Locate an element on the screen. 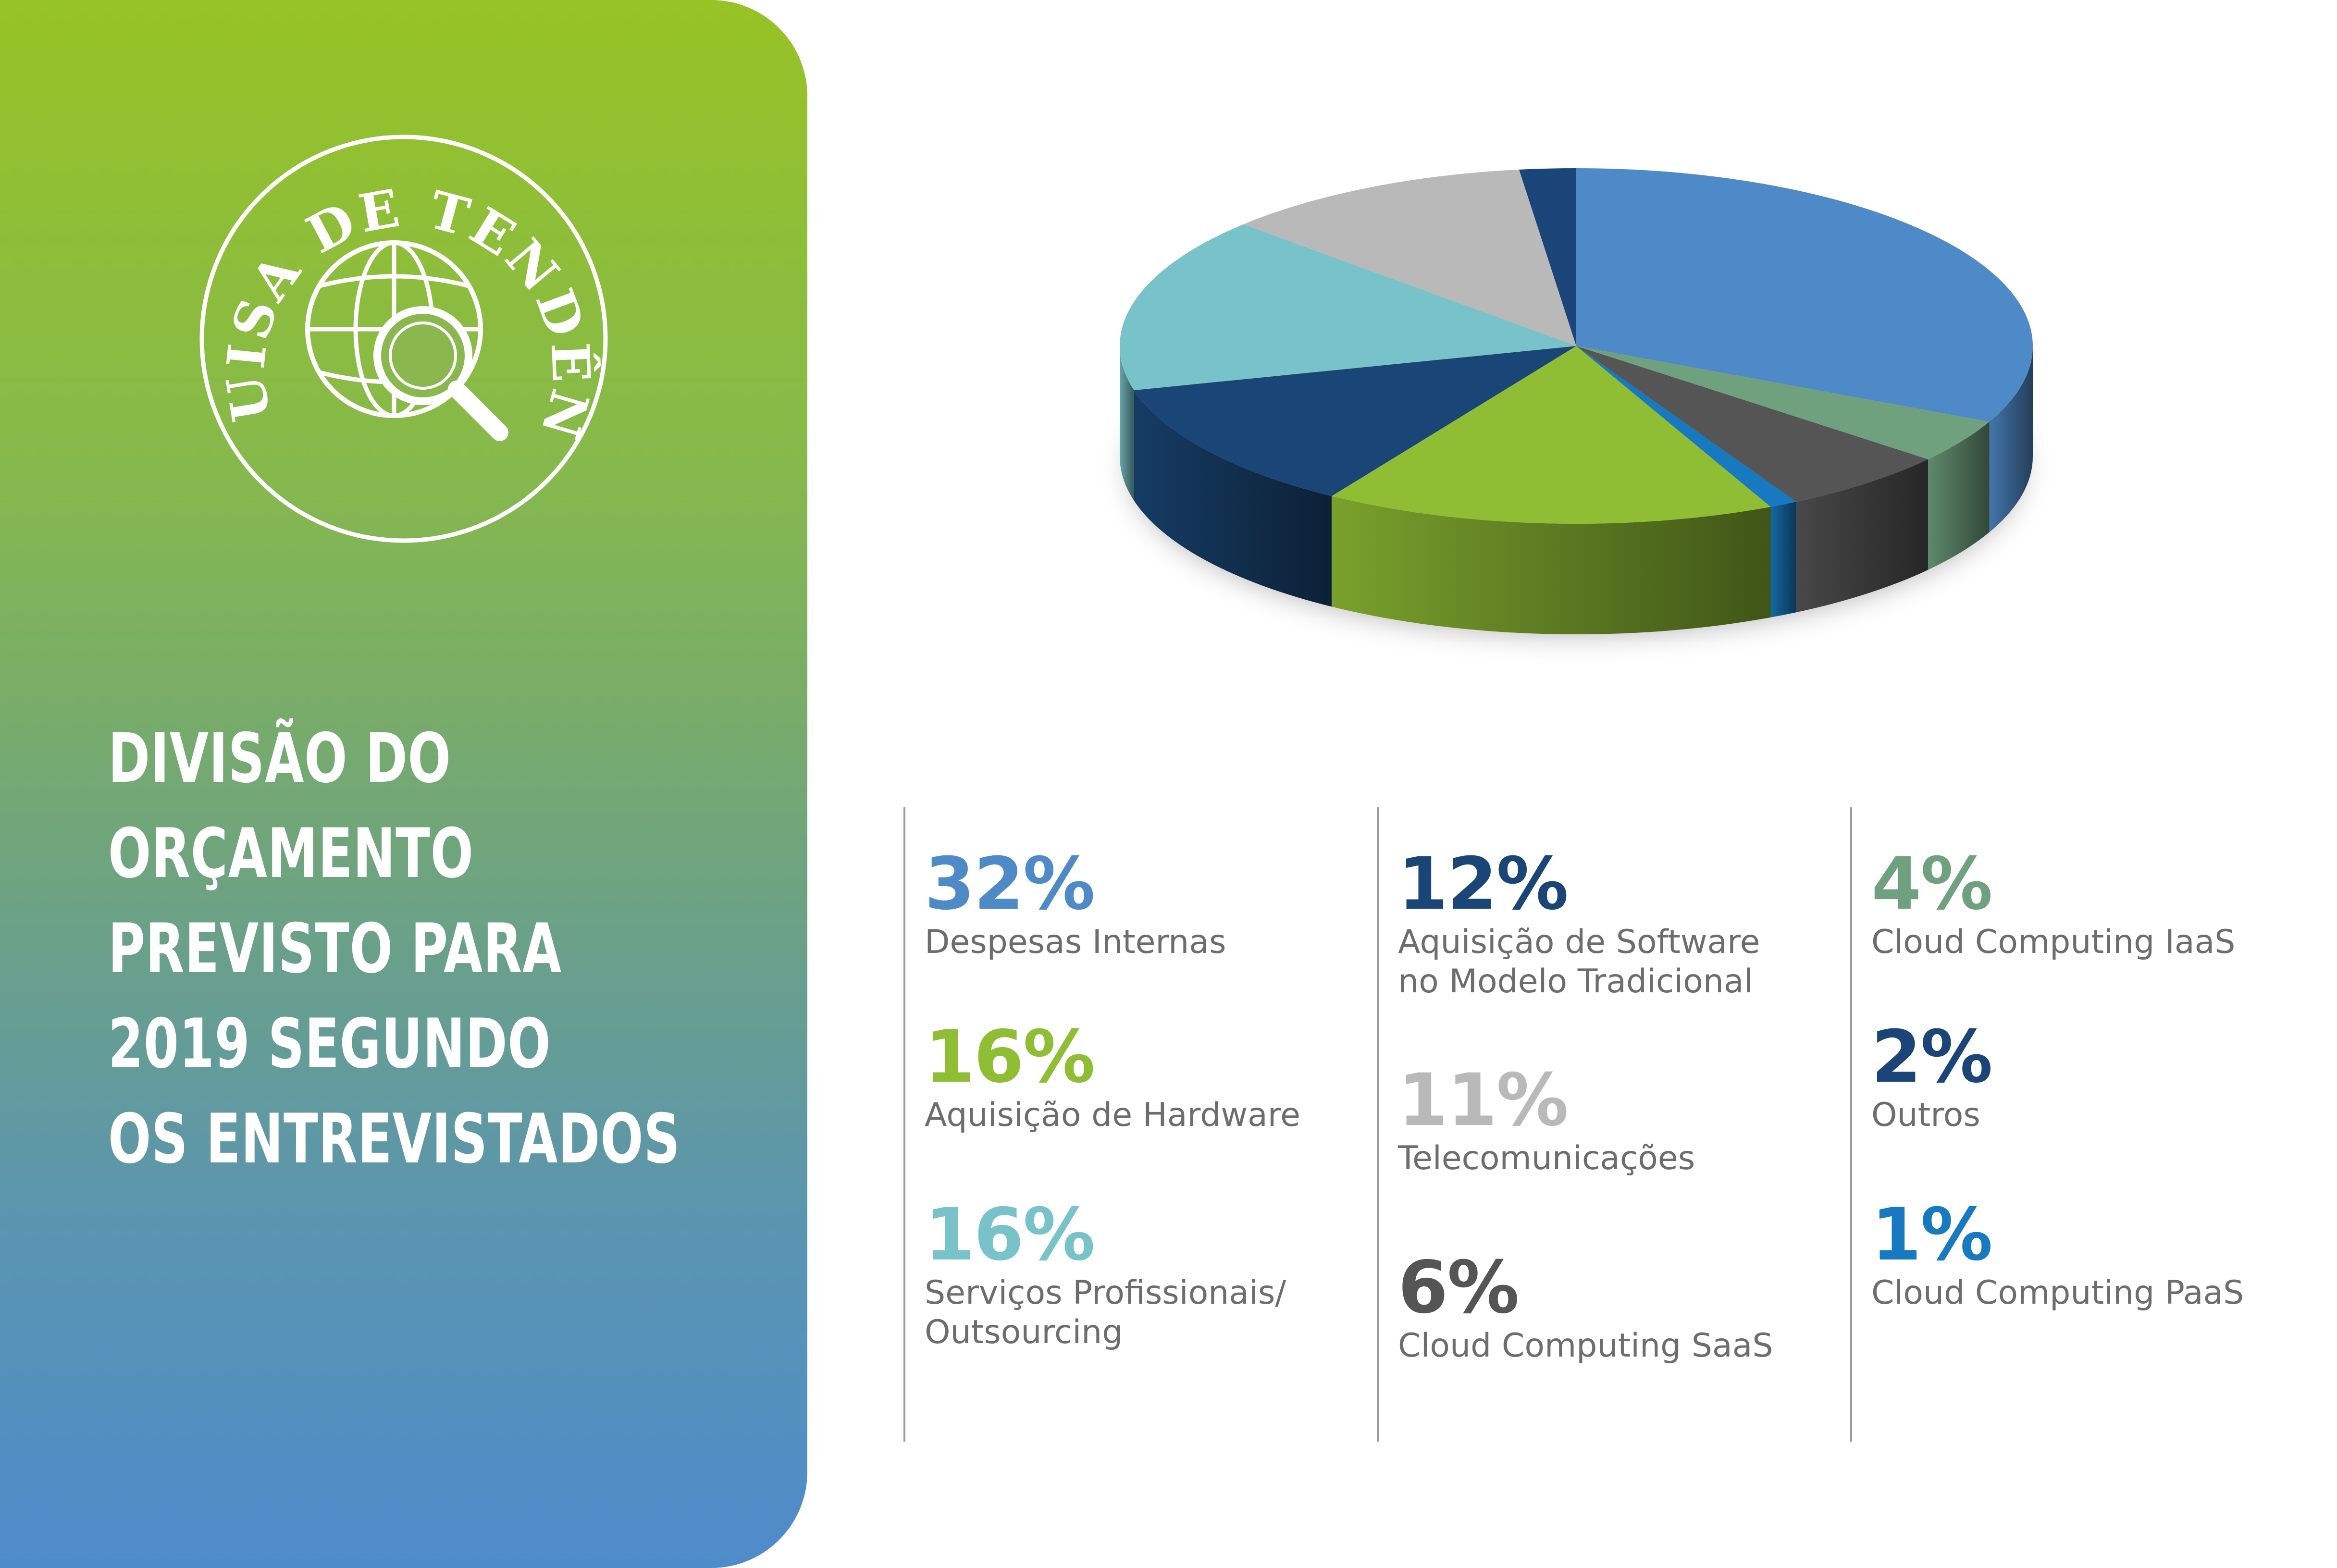 The width and height of the screenshot is (2337, 1568). legend-label: Cloud Computing SaaS is located at coordinates (1585, 1346).